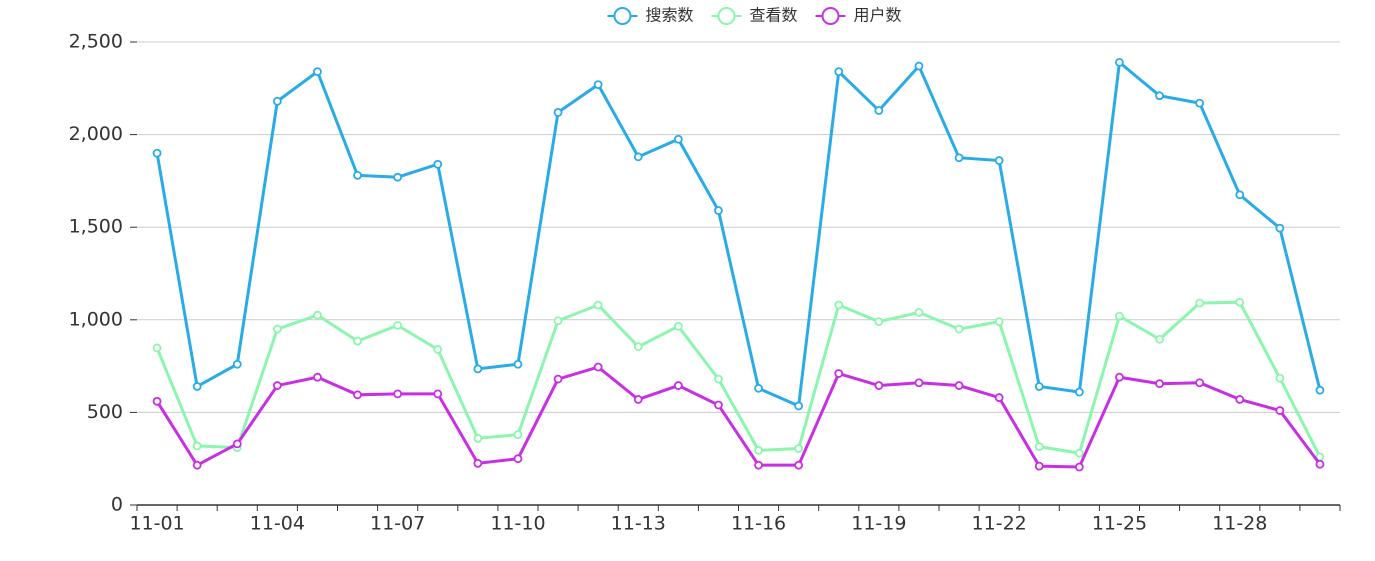  What do you see at coordinates (878, 524) in the screenshot?
I see `x-tick-label: 11-19` at bounding box center [878, 524].